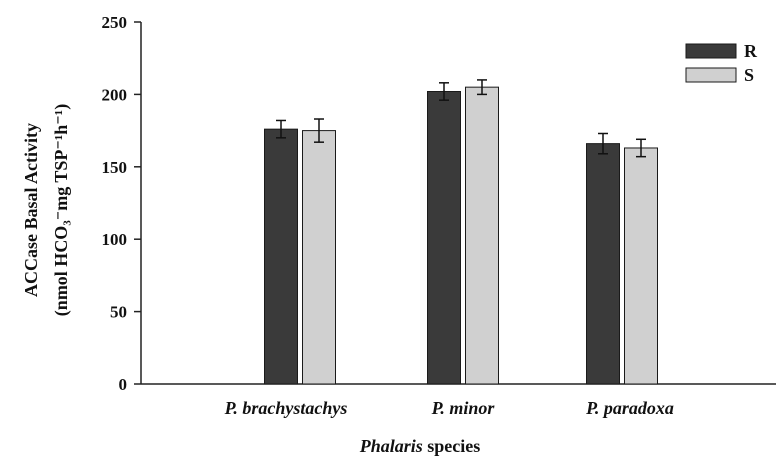 The image size is (776, 461). What do you see at coordinates (711, 75) in the screenshot?
I see `legend-swatch-s` at bounding box center [711, 75].